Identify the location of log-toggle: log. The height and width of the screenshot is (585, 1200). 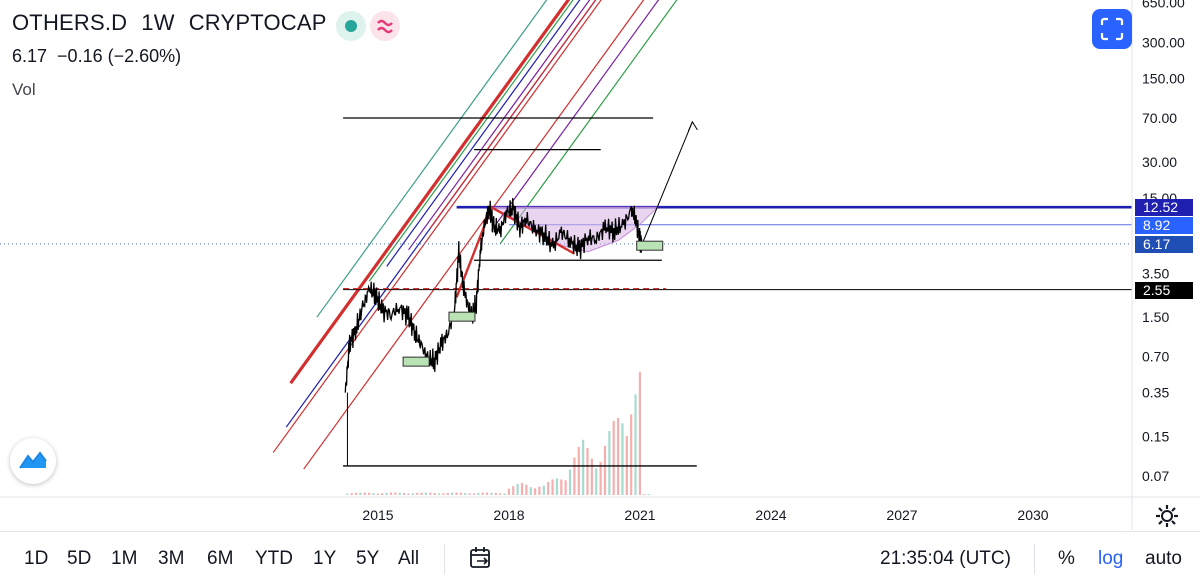
(1111, 558).